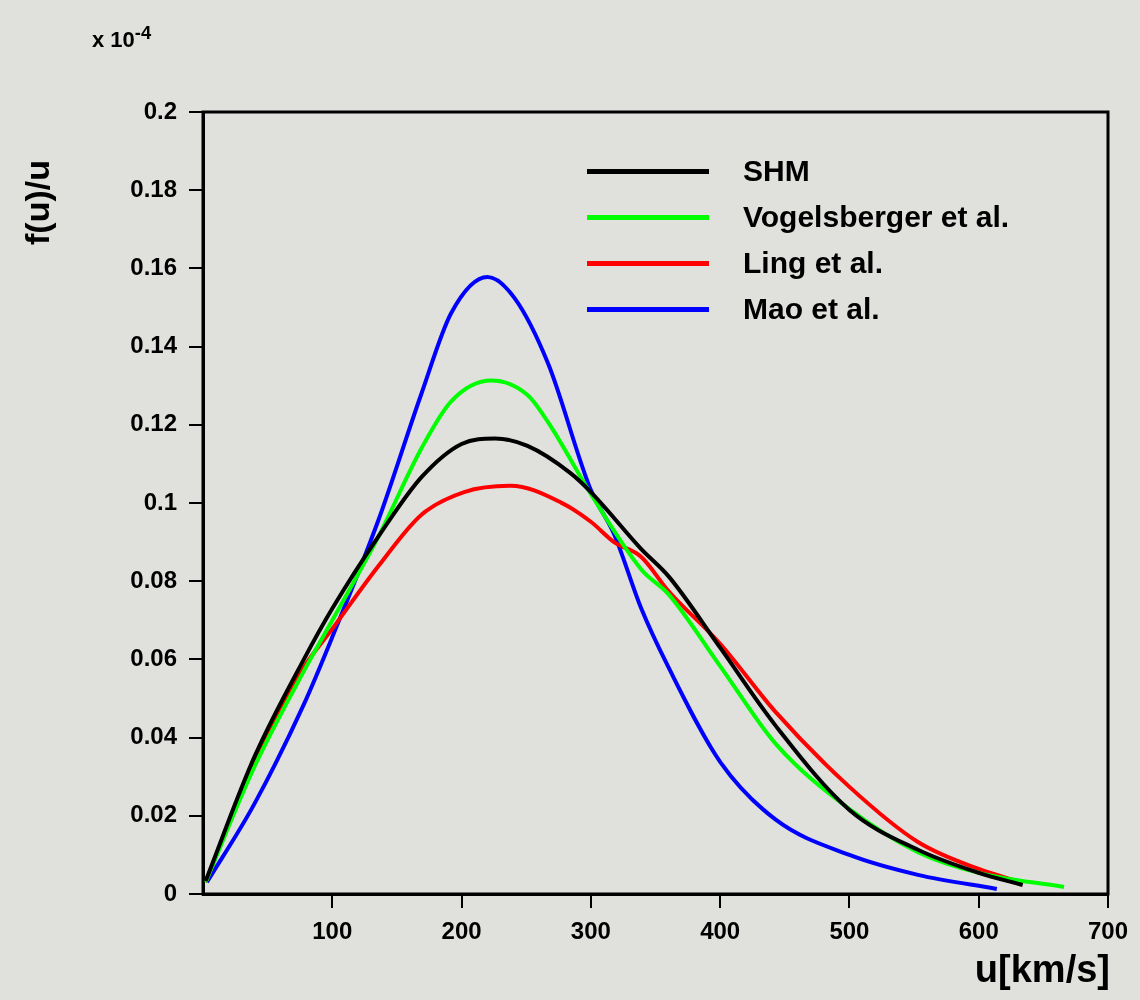  Describe the element at coordinates (813, 263) in the screenshot. I see `legend-label: Ling et al.` at that location.